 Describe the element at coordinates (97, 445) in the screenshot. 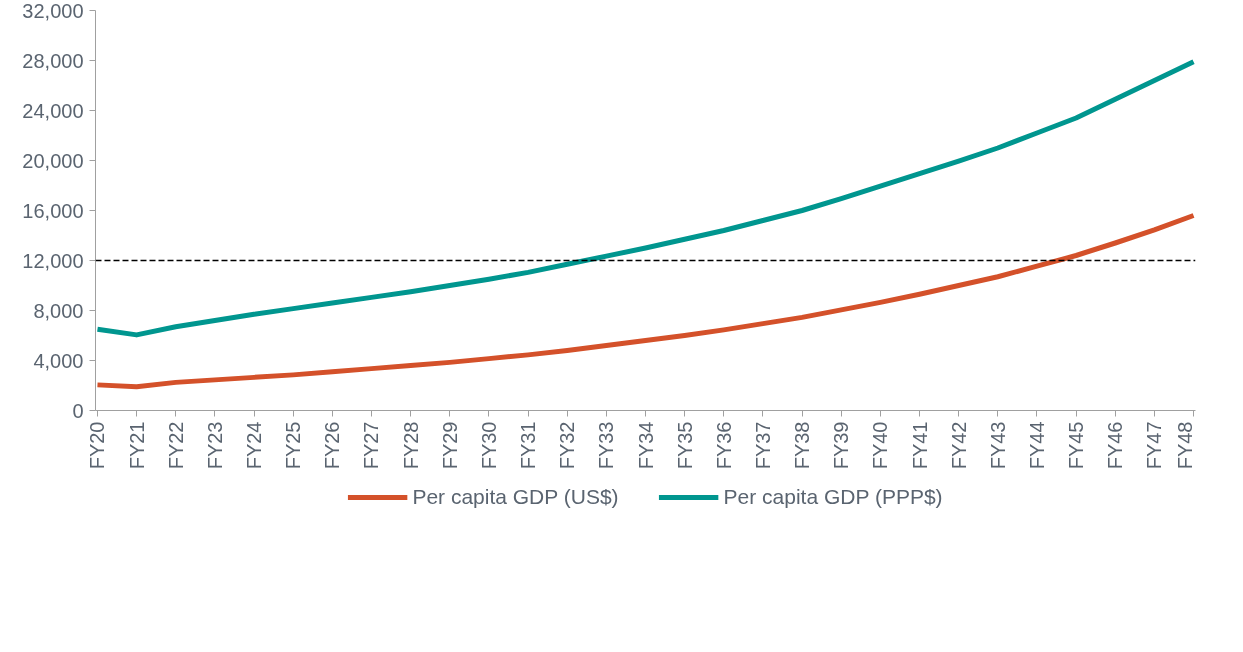

I see `x-tick-label: FY20` at that location.